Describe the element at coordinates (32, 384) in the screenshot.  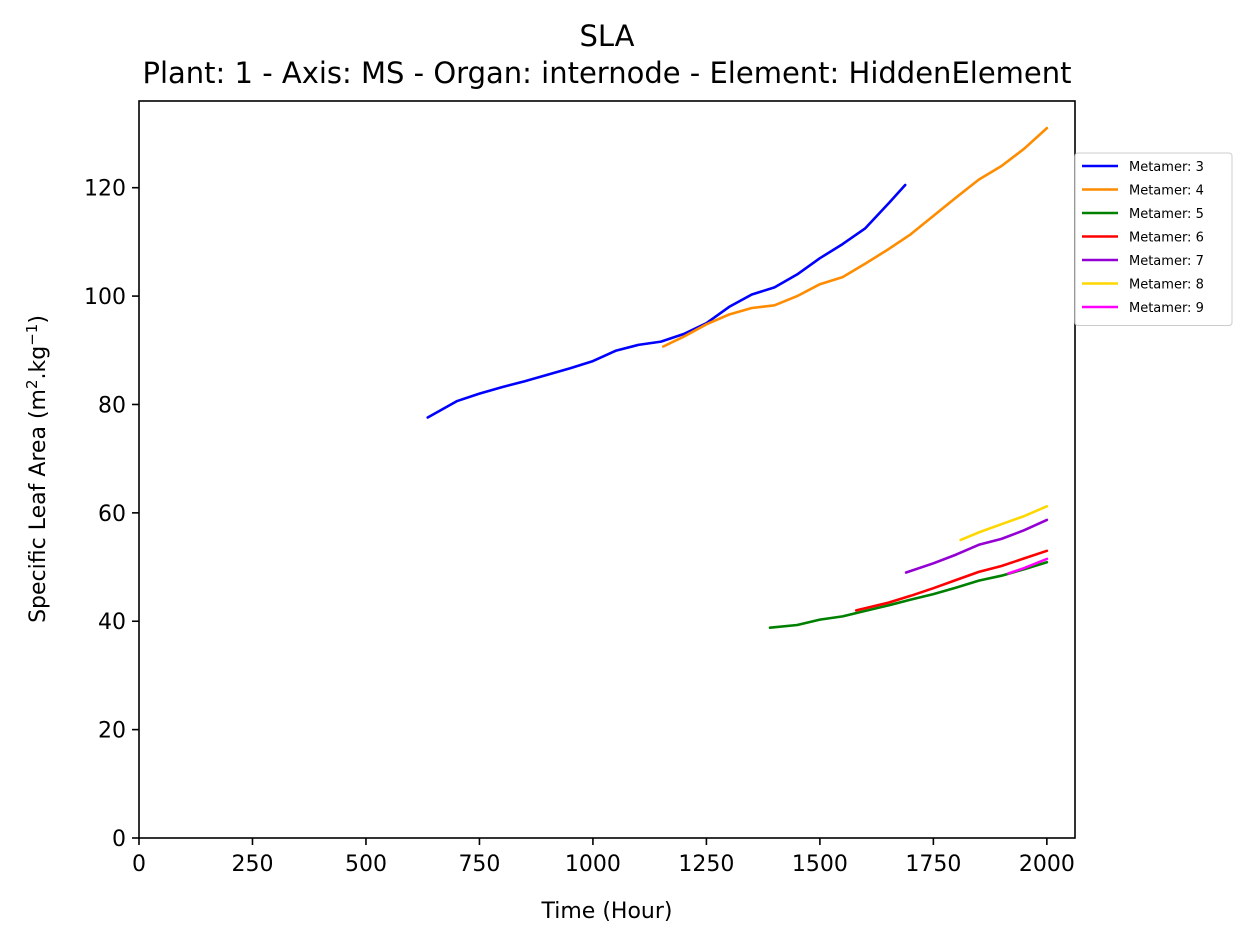
I see `y-axis-label-sup-1: 2` at that location.